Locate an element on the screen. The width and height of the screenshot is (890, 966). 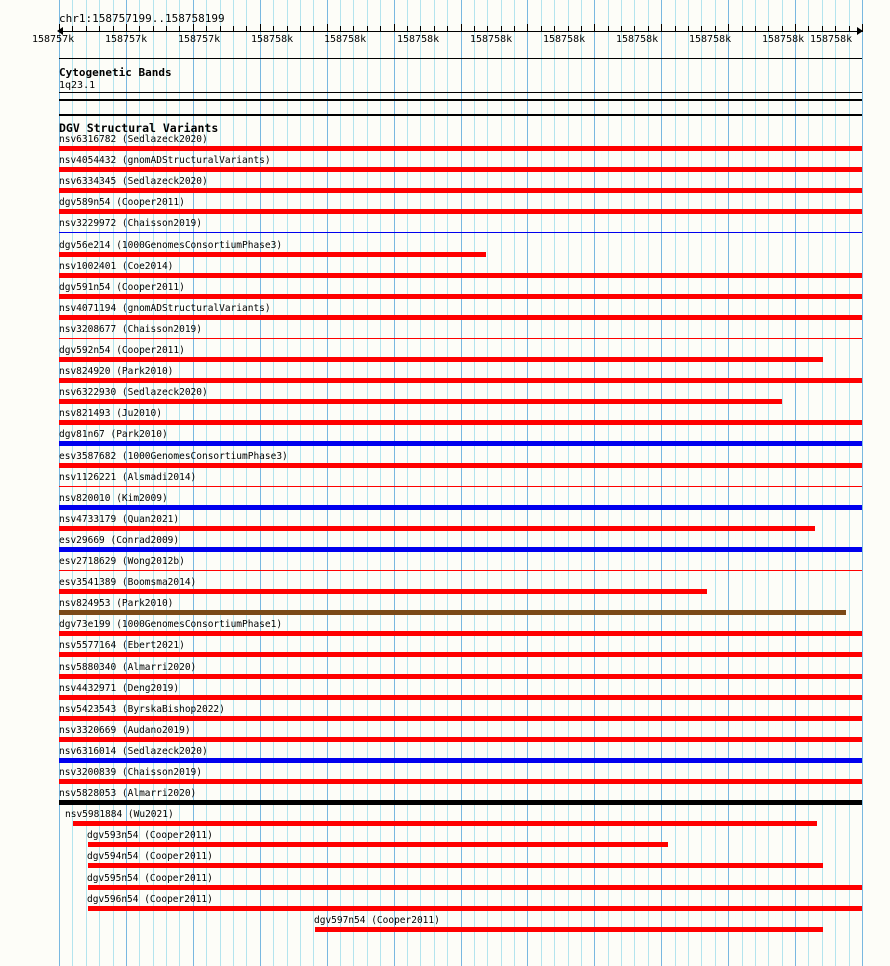
ruler-tick-label: 158758k is located at coordinates (831, 39).